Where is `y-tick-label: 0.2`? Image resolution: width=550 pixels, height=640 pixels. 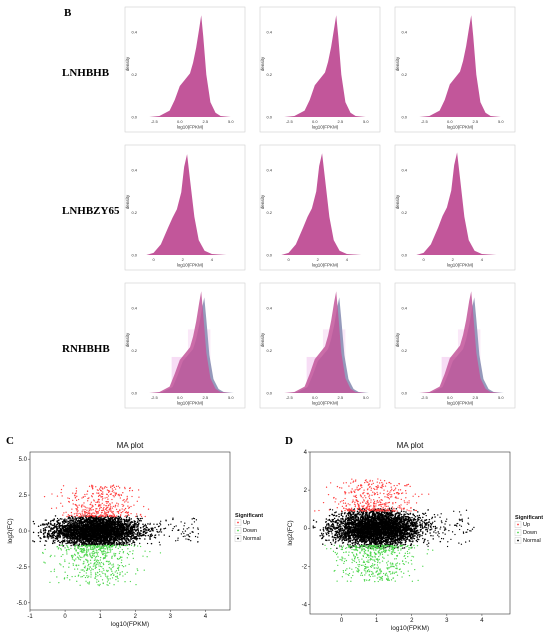 y-tick-label: 0.2 is located at coordinates (134, 212).